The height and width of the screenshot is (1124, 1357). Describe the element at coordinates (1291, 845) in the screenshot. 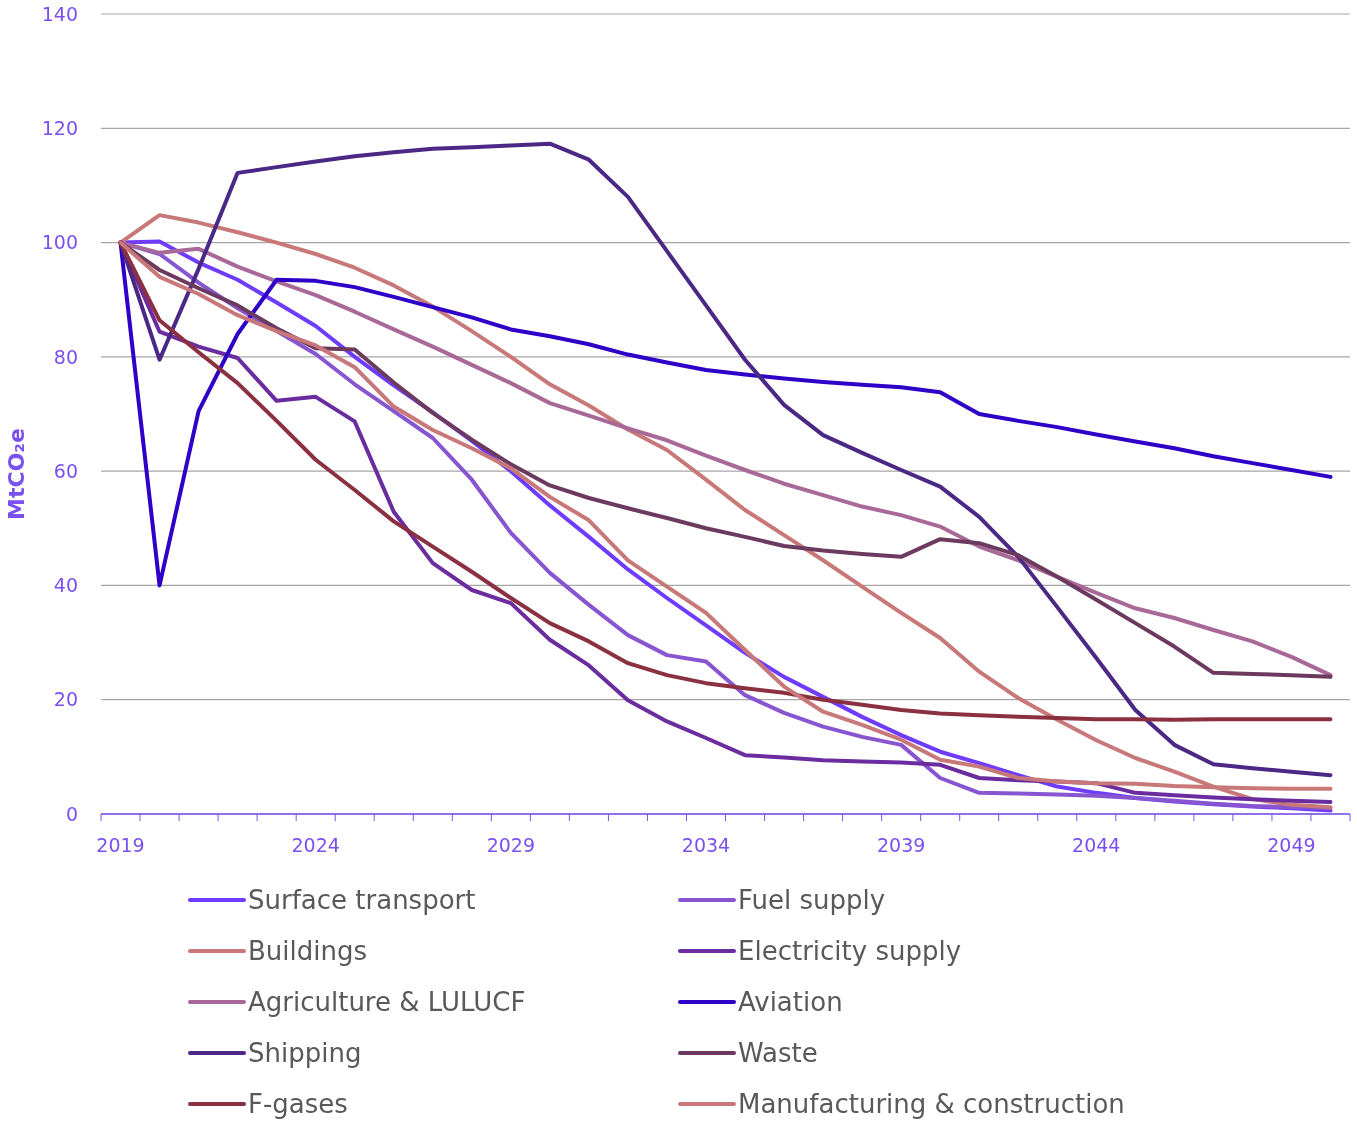

I see `x-tick-label: 2049` at that location.